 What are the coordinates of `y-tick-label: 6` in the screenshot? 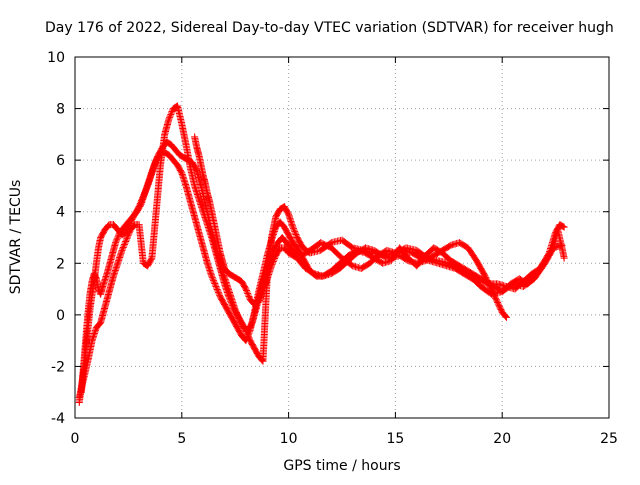 It's located at (60, 161).